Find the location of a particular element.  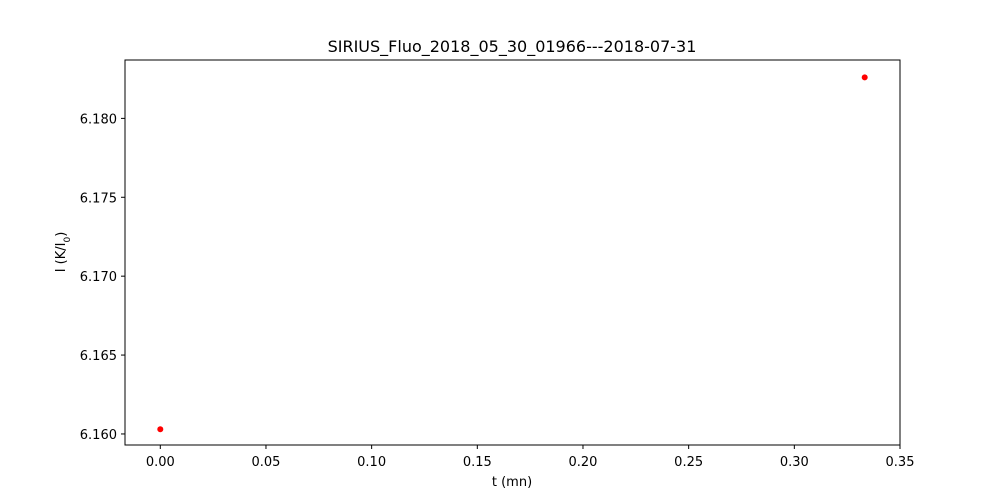

y-tick-label: 6.175 is located at coordinates (98, 198).